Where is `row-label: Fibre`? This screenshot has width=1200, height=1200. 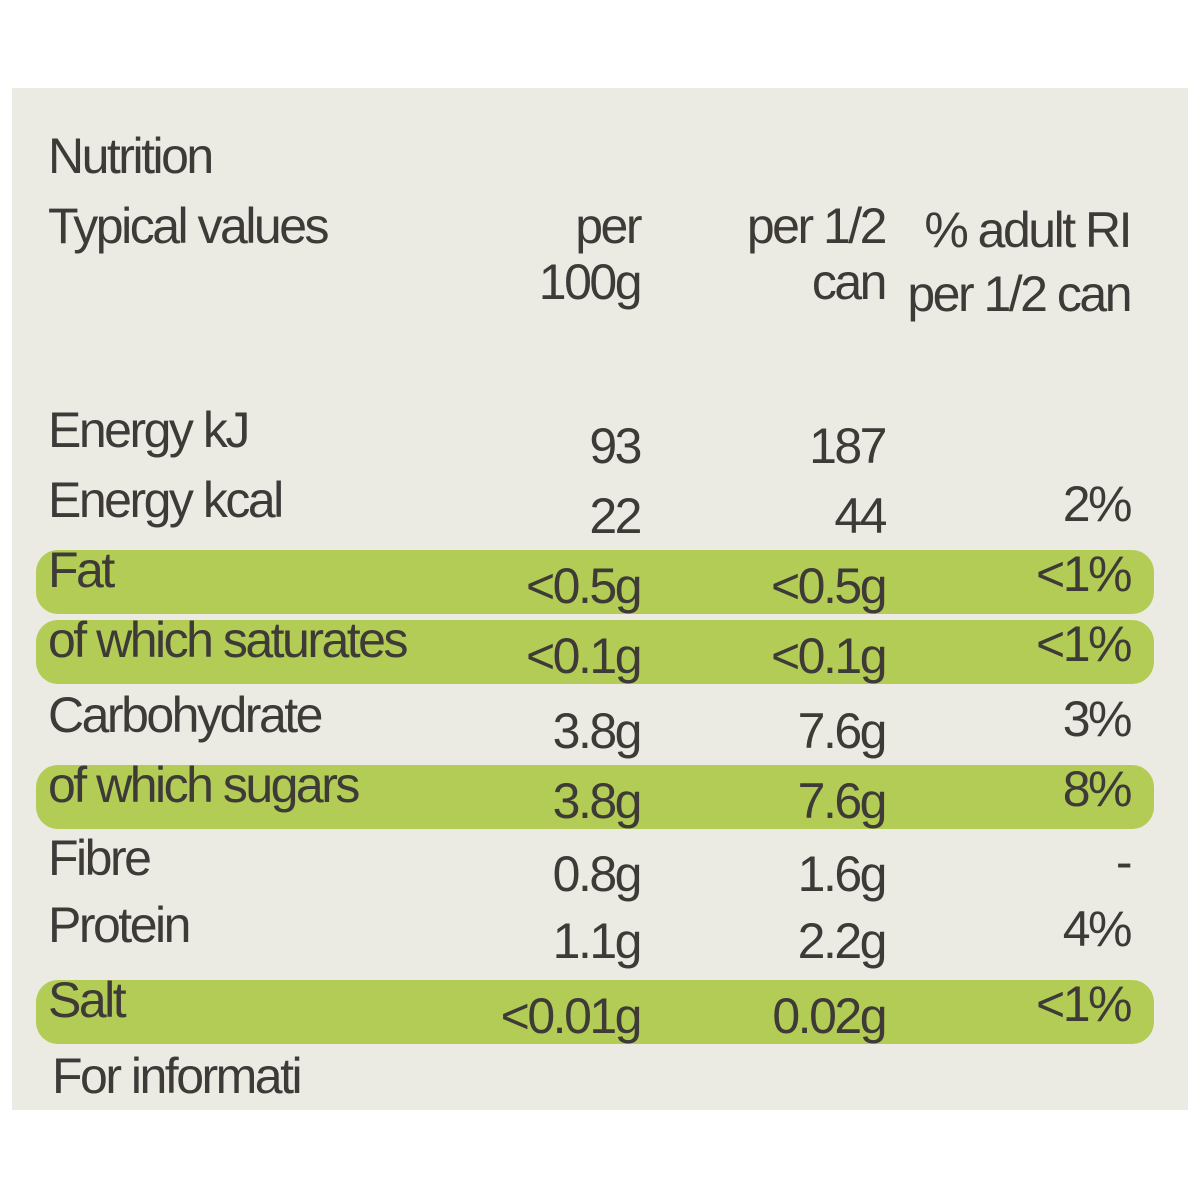 row-label: Fibre is located at coordinates (100, 858).